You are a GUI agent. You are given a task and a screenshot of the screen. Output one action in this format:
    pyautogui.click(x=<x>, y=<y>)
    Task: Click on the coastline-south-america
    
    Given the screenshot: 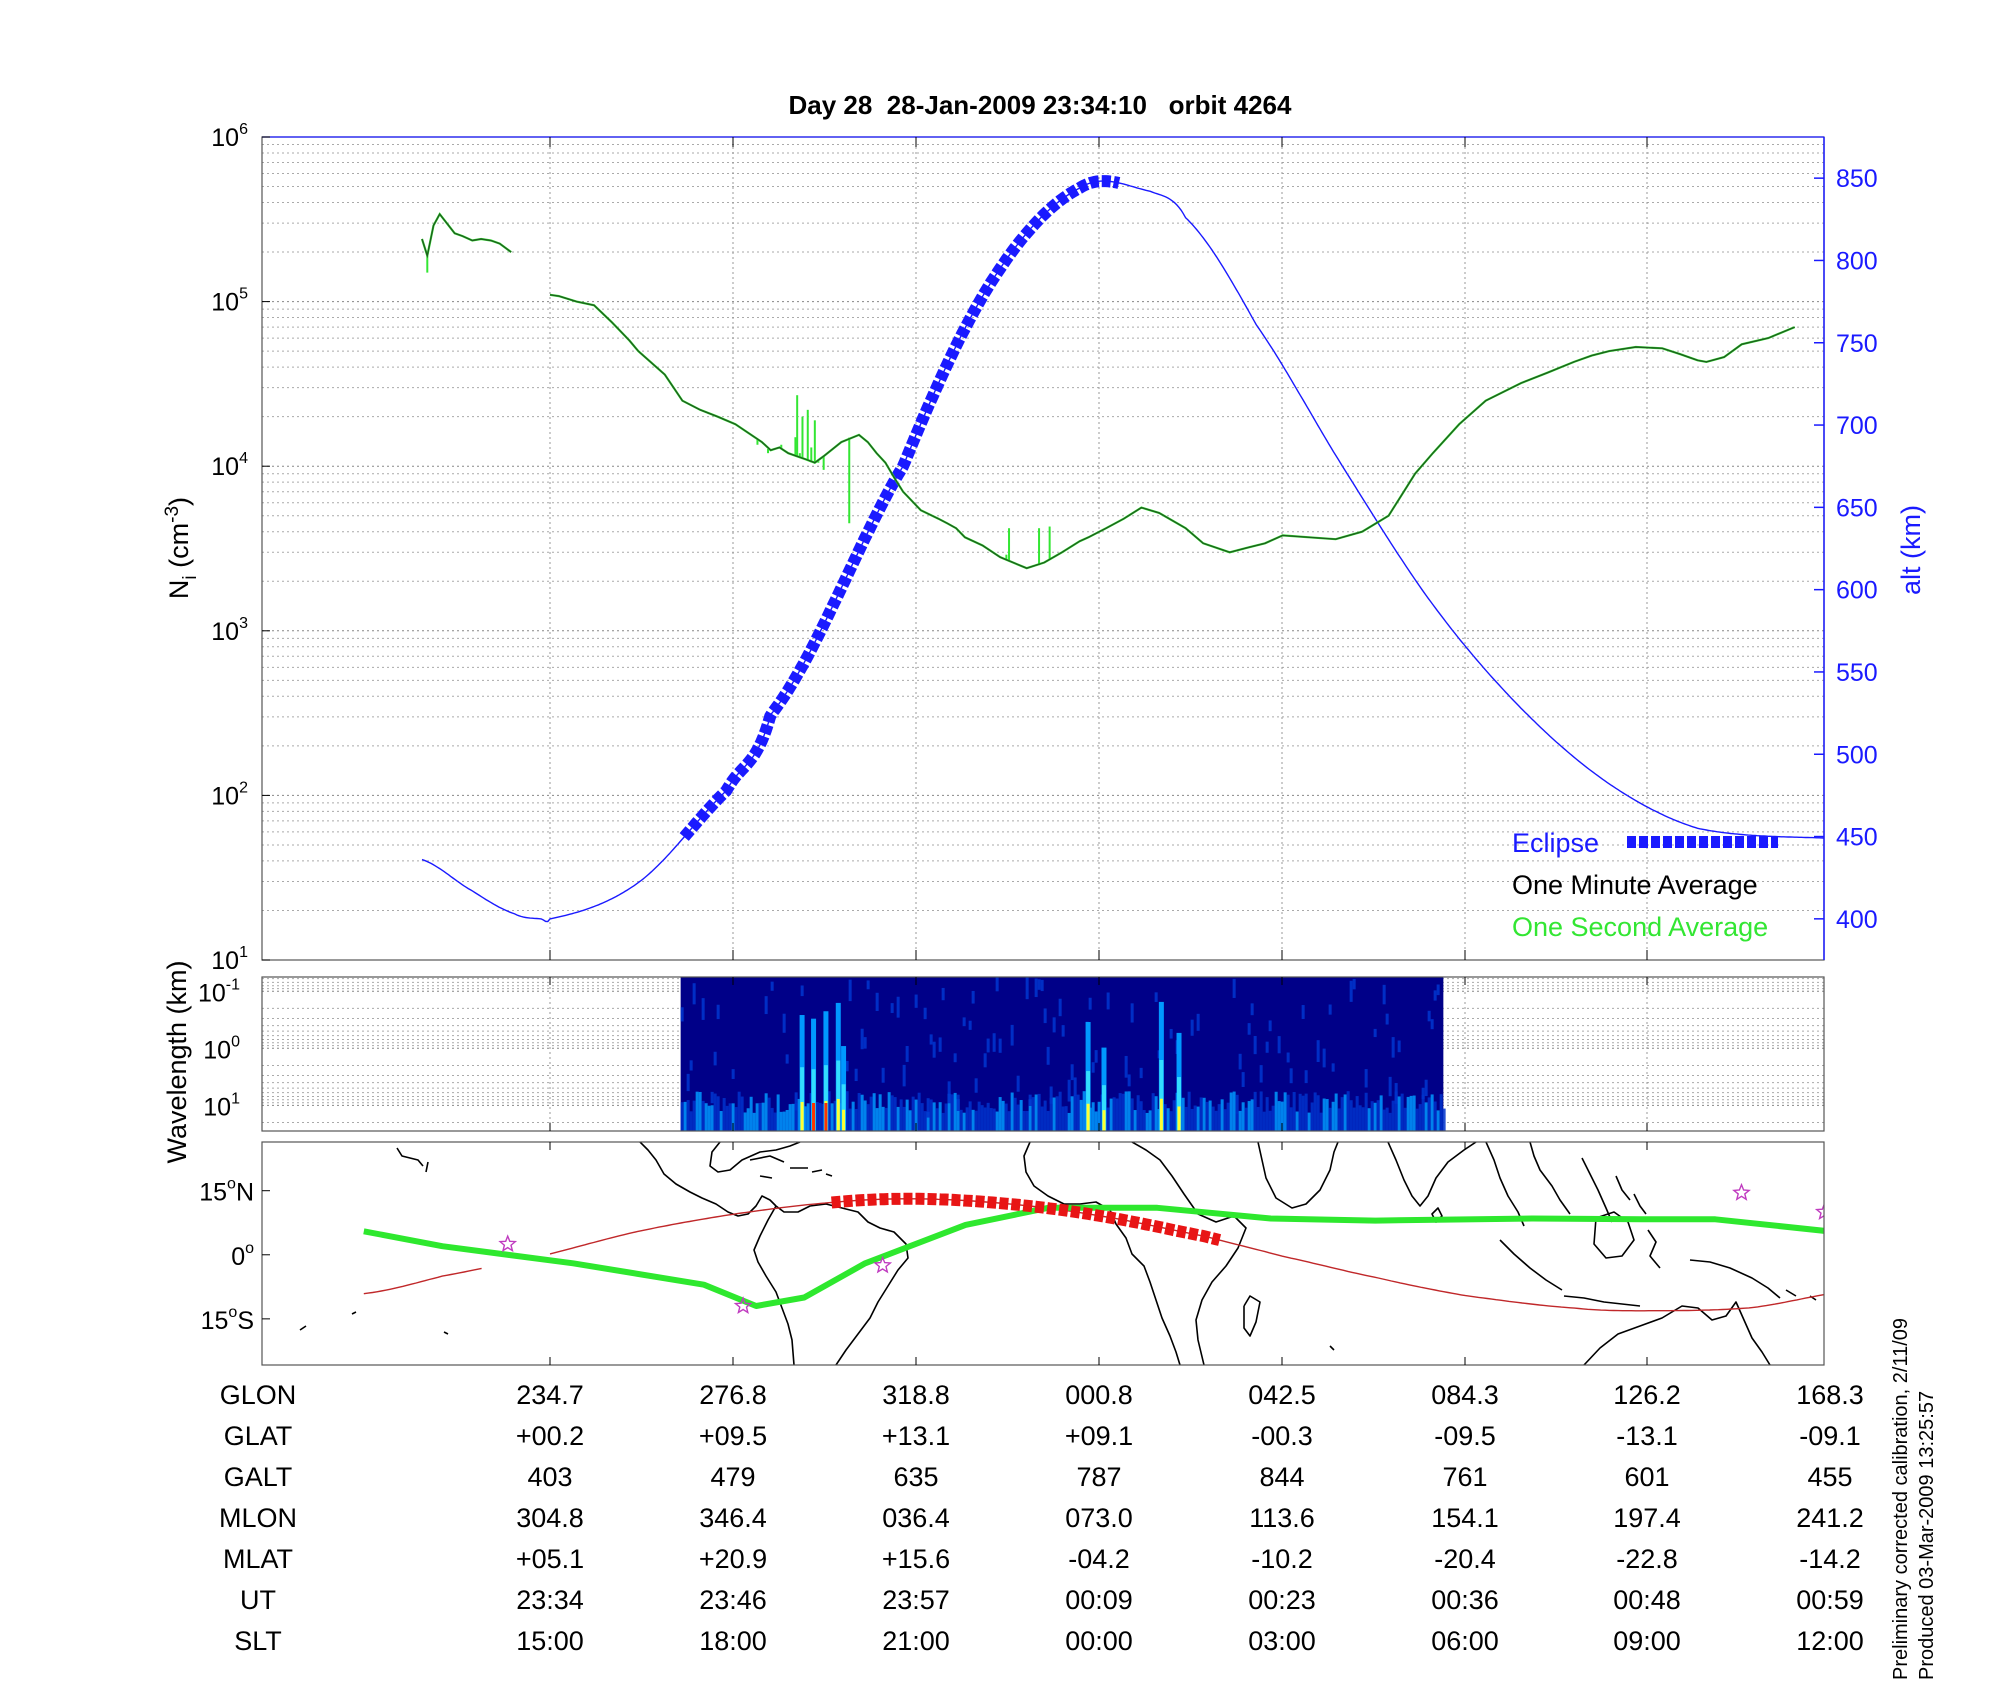 What is the action you would take?
    pyautogui.click(x=831, y=1284)
    